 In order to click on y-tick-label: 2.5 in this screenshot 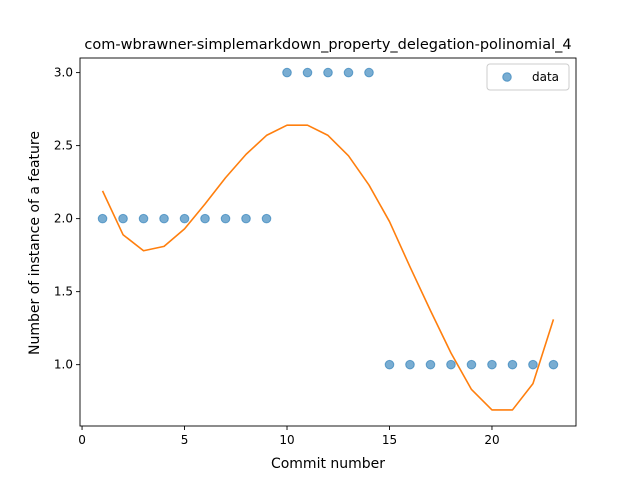, I will do `click(63, 146)`.